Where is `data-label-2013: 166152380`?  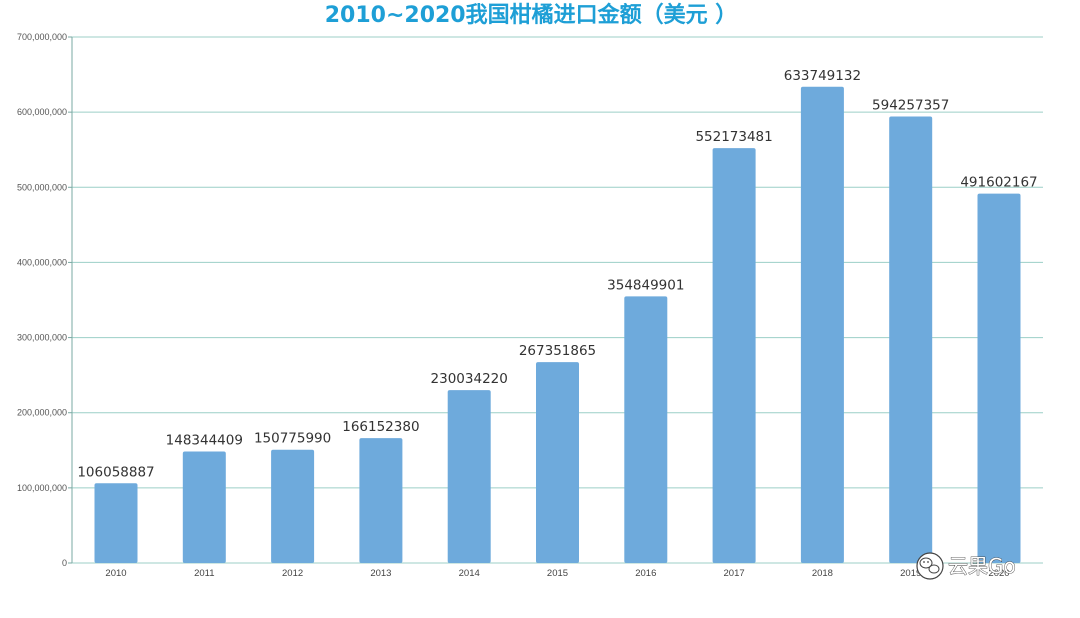 data-label-2013: 166152380 is located at coordinates (380, 427).